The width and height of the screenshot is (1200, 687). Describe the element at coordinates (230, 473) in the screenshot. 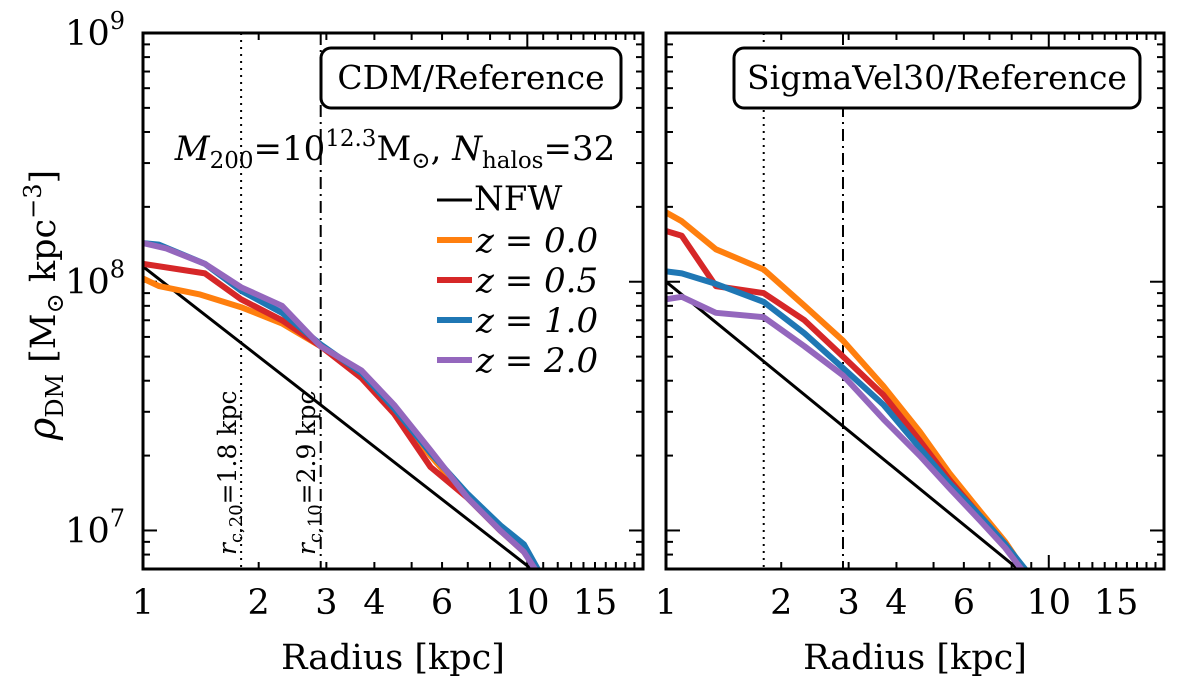

I see `vline-label-rc20: rc,20=1.8 kpc` at that location.